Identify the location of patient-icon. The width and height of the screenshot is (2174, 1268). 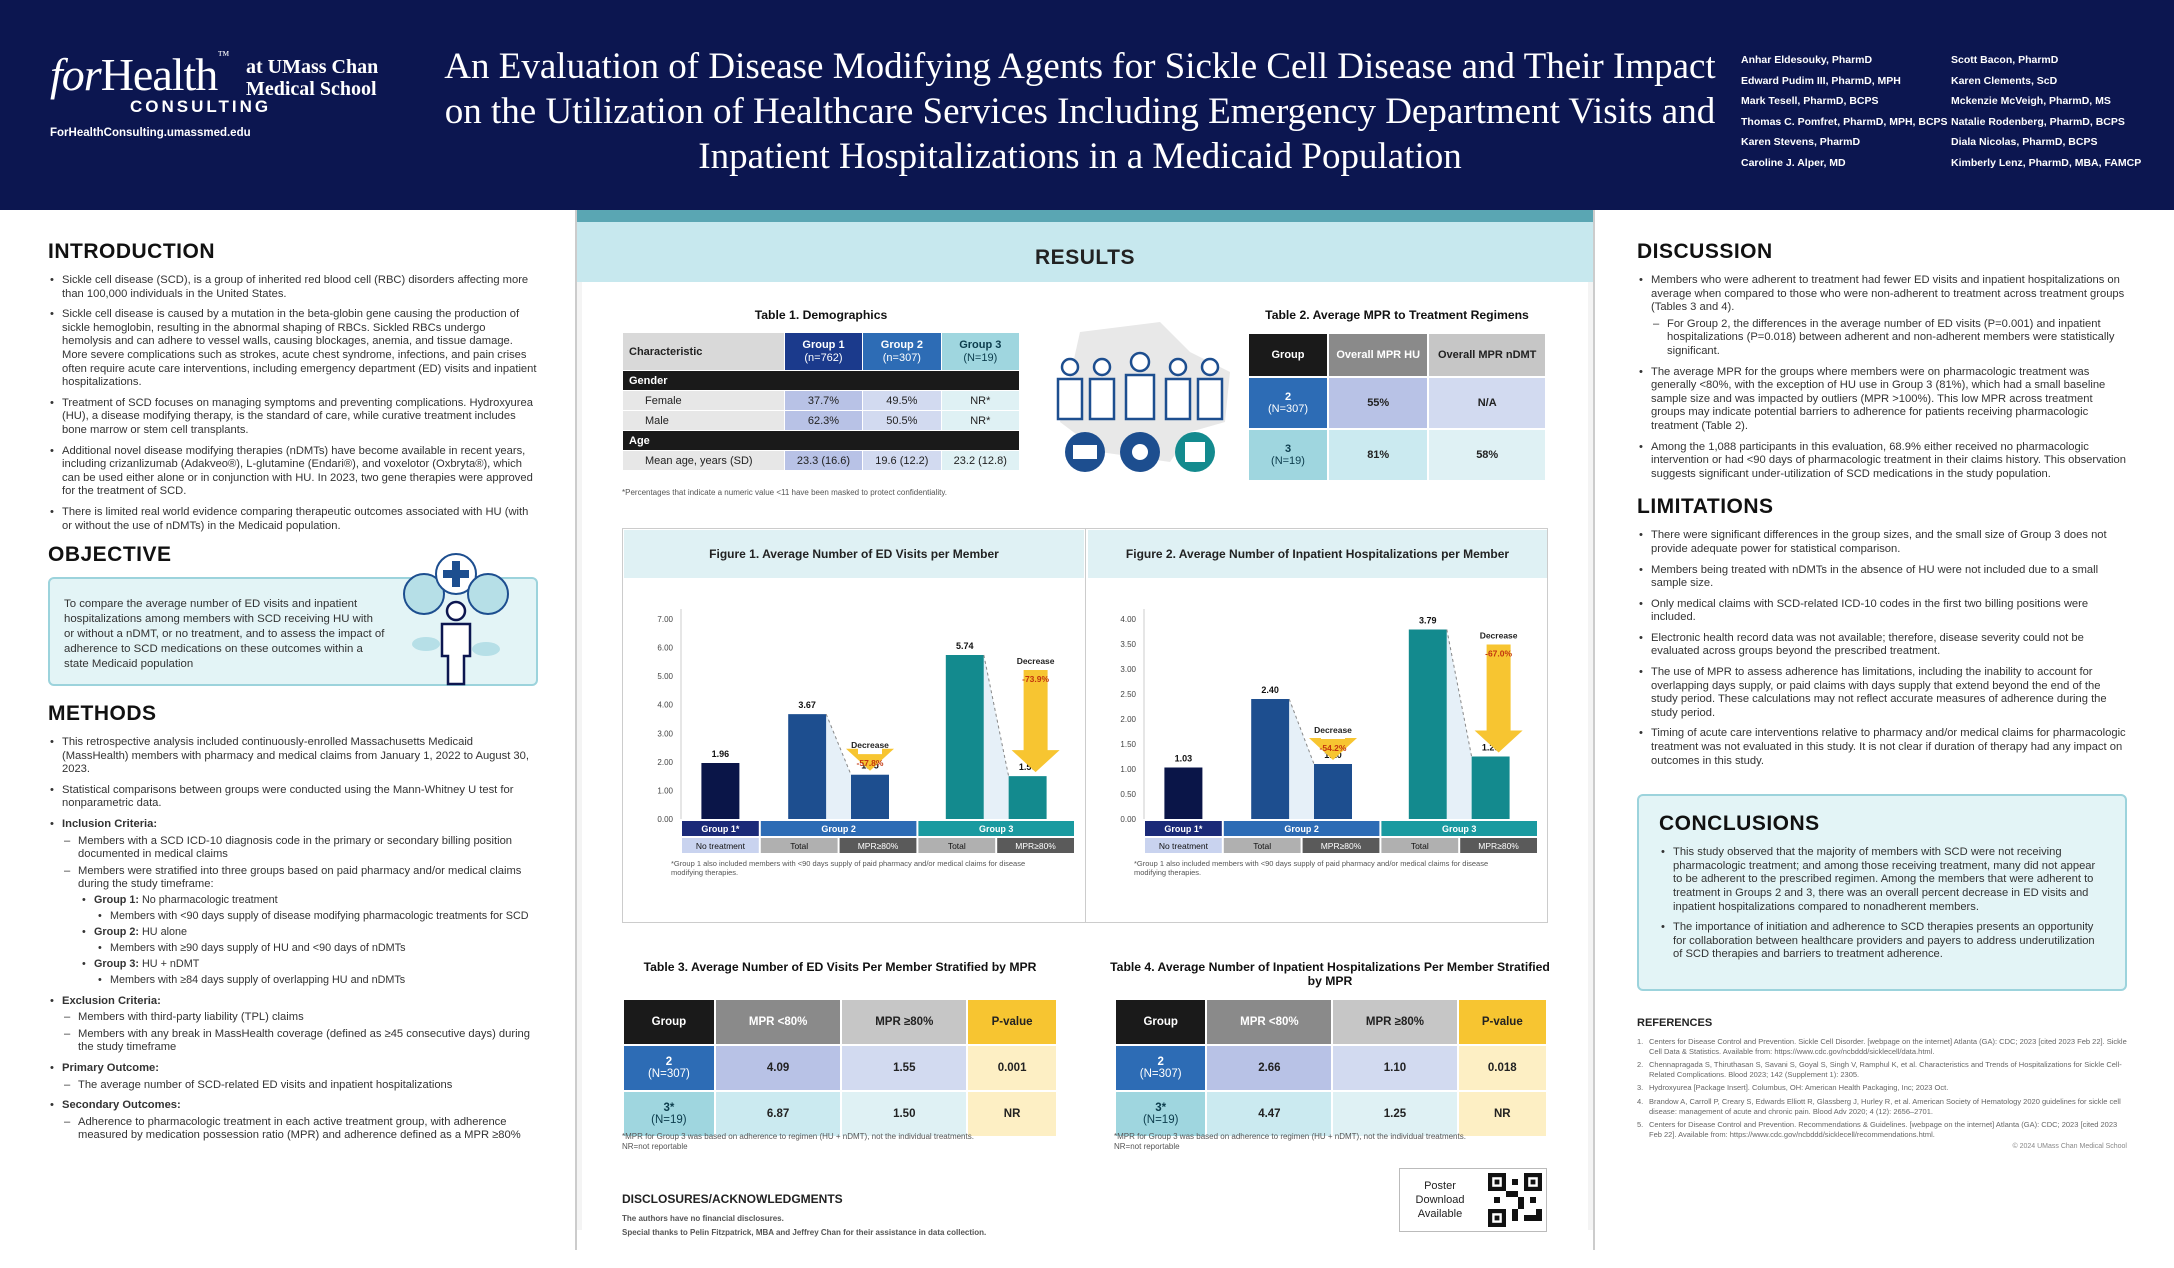
(456, 619).